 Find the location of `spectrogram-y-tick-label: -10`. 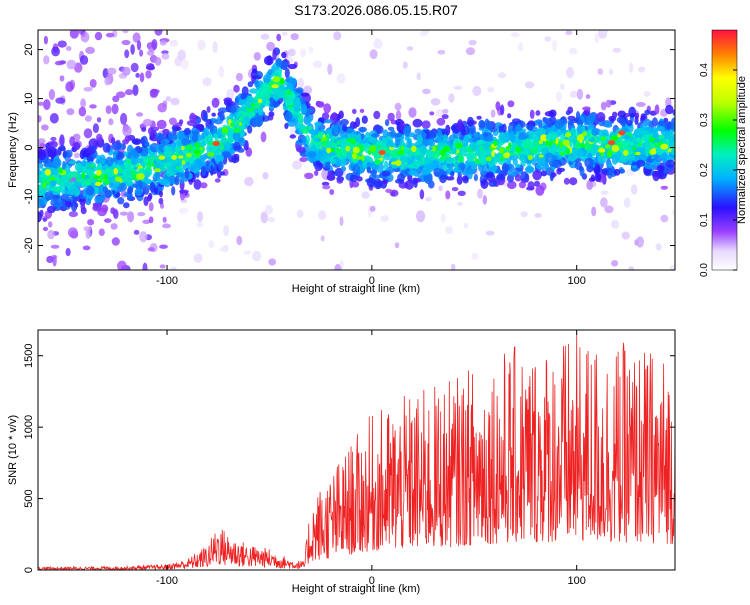

spectrogram-y-tick-label: -10 is located at coordinates (29, 197).